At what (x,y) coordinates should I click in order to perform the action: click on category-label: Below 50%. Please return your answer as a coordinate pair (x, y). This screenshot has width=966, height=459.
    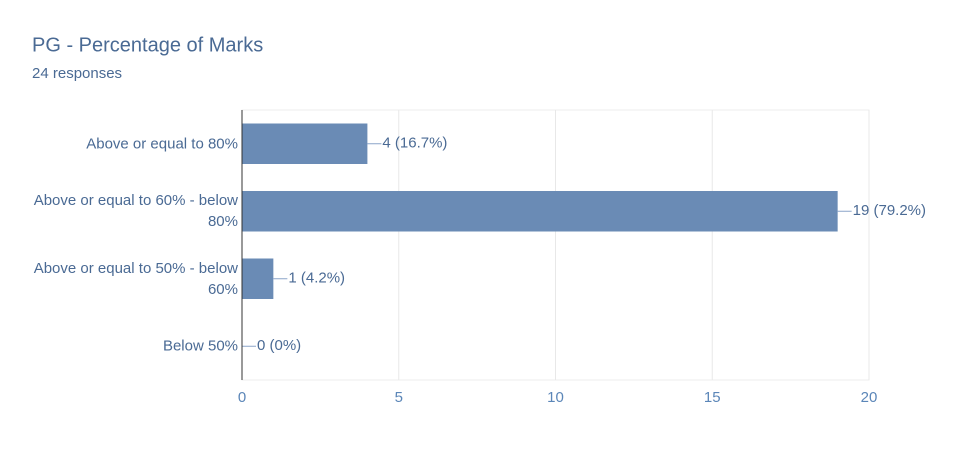
    Looking at the image, I should click on (200, 346).